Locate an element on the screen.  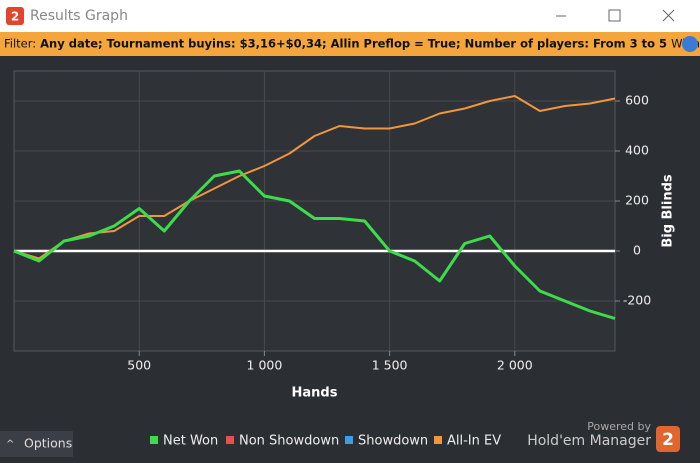
brand-badge-glyph: 2 is located at coordinates (668, 440).